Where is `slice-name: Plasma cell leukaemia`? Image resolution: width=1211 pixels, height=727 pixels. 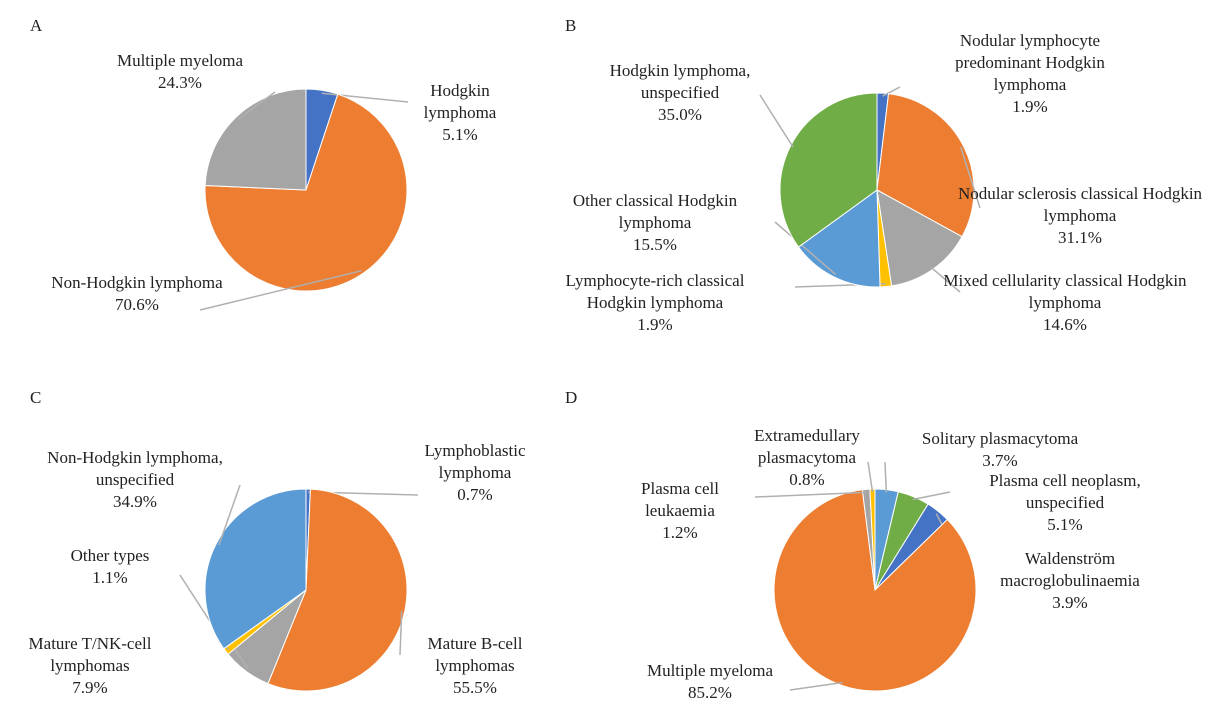
slice-name: Plasma cell leukaemia is located at coordinates (680, 499).